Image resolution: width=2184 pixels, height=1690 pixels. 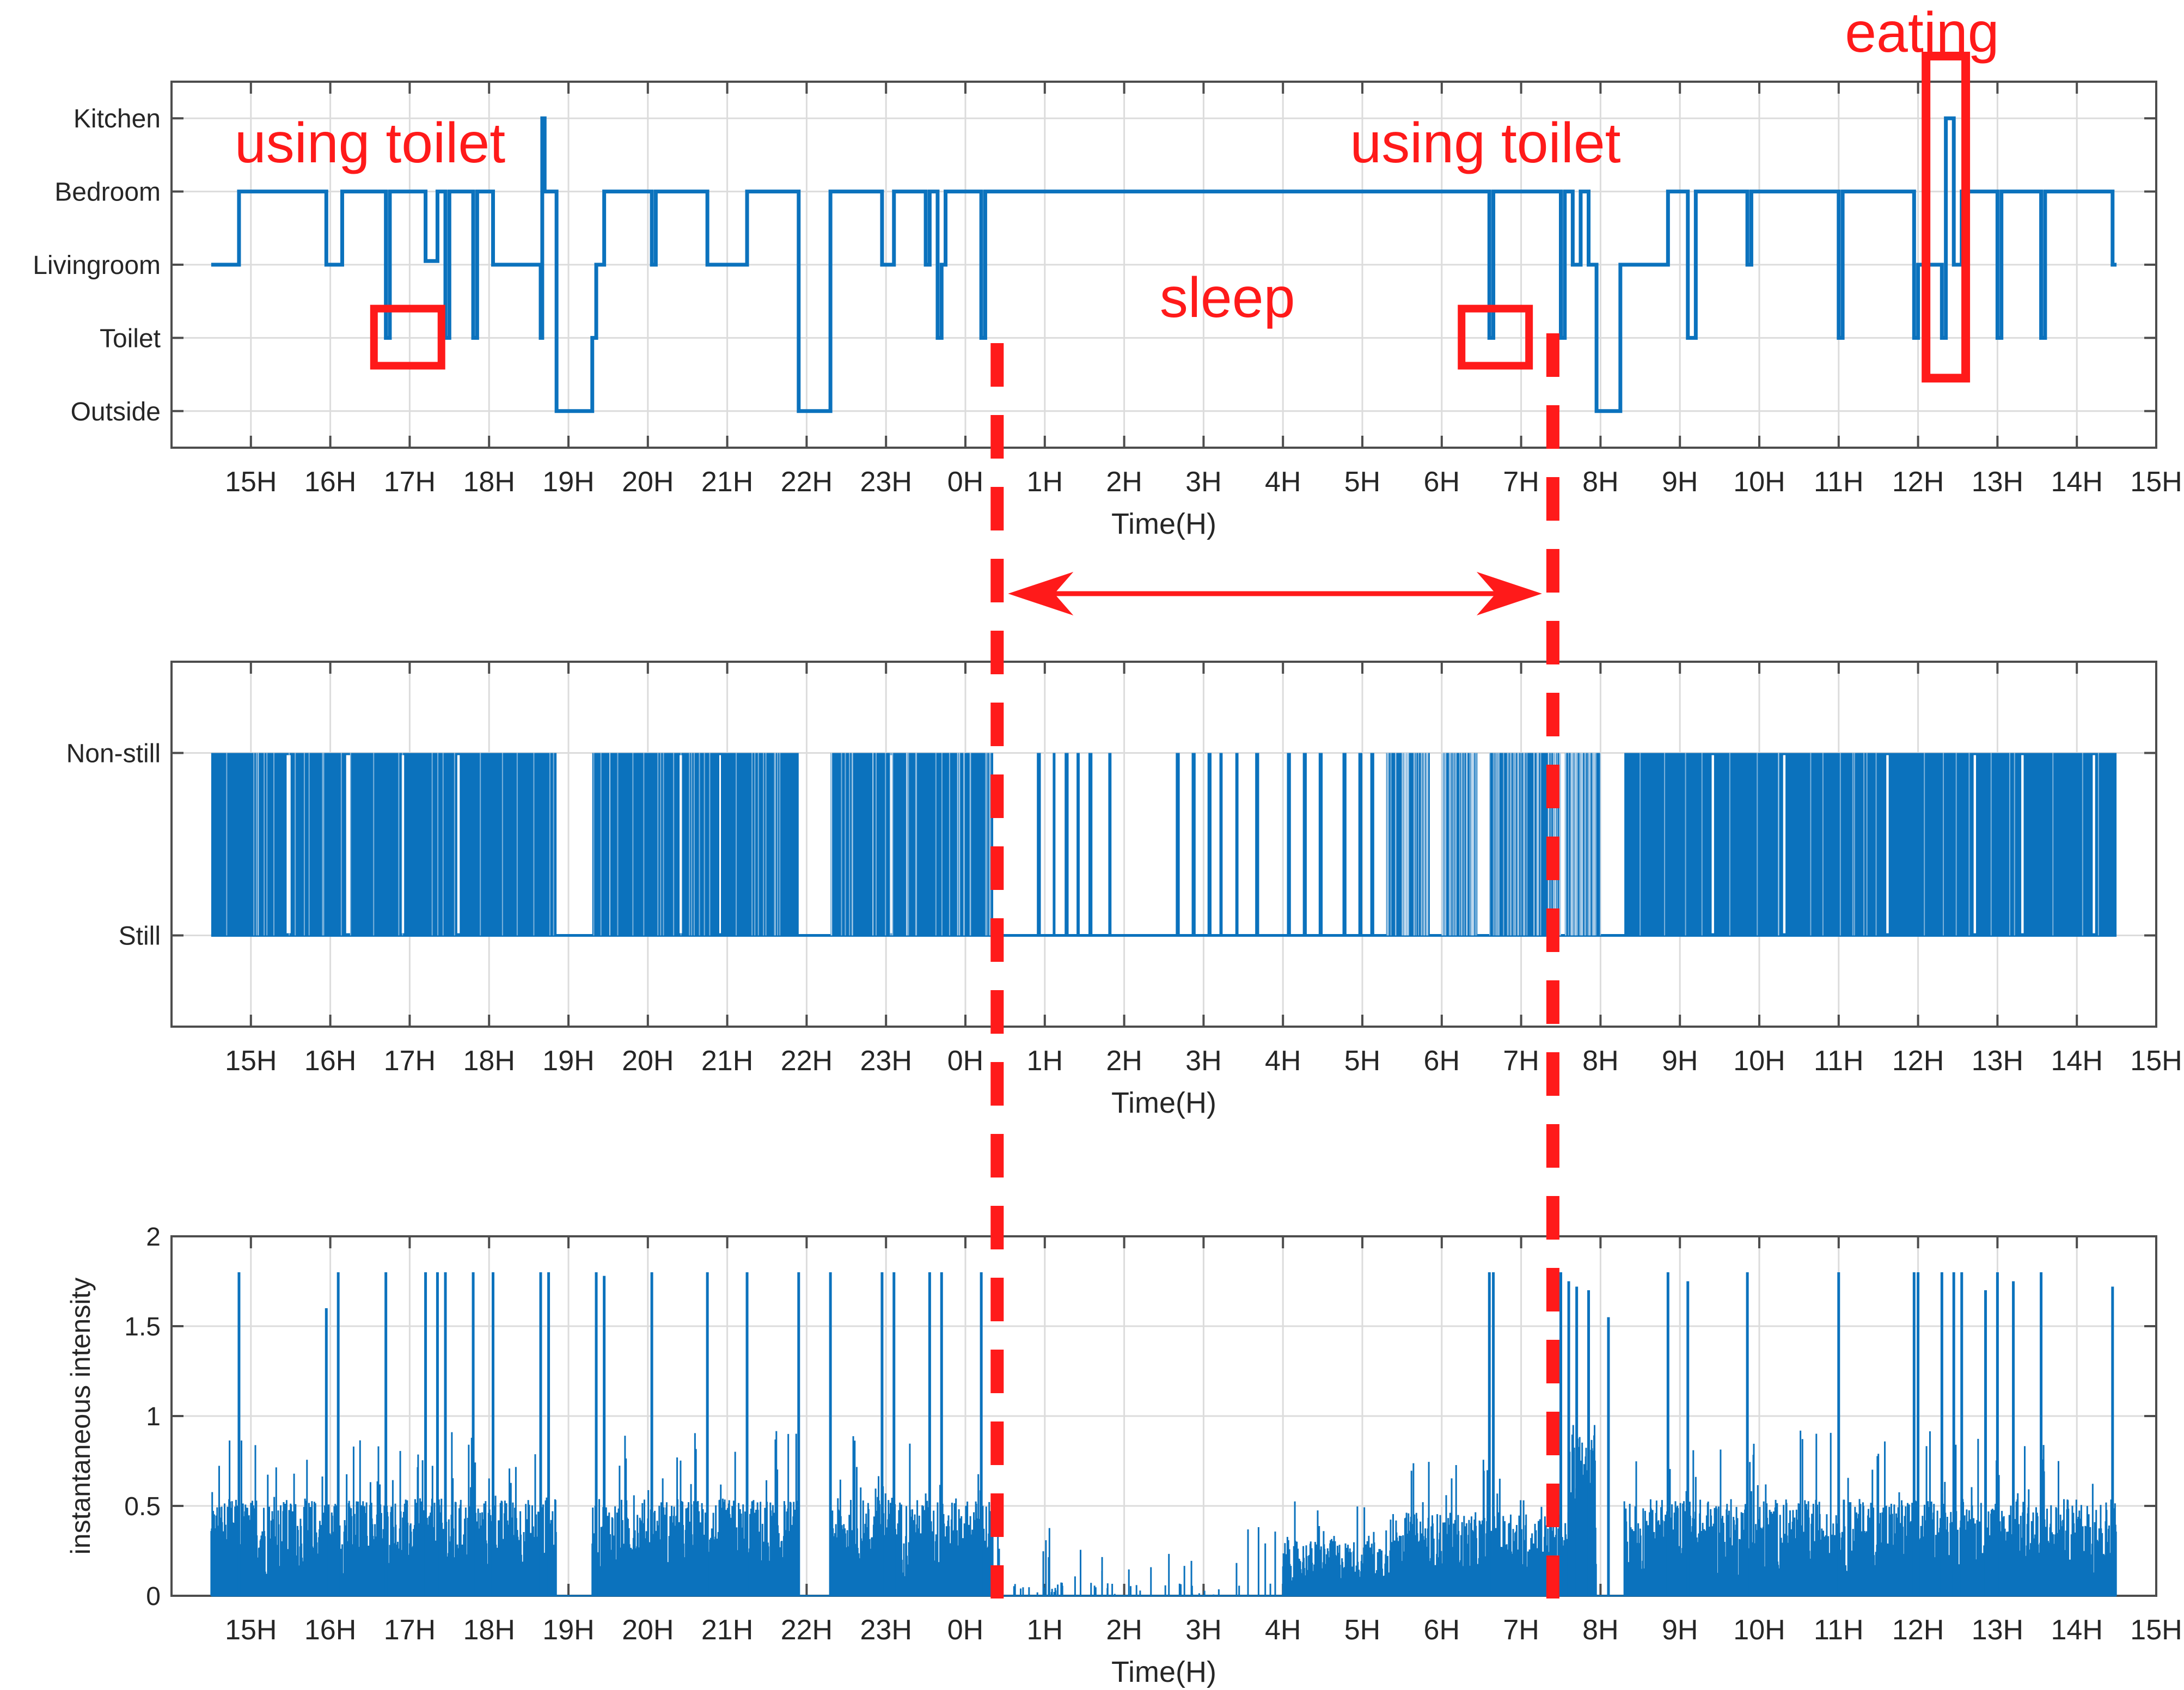 I want to click on toilet-highlight-box-left, so click(x=407, y=337).